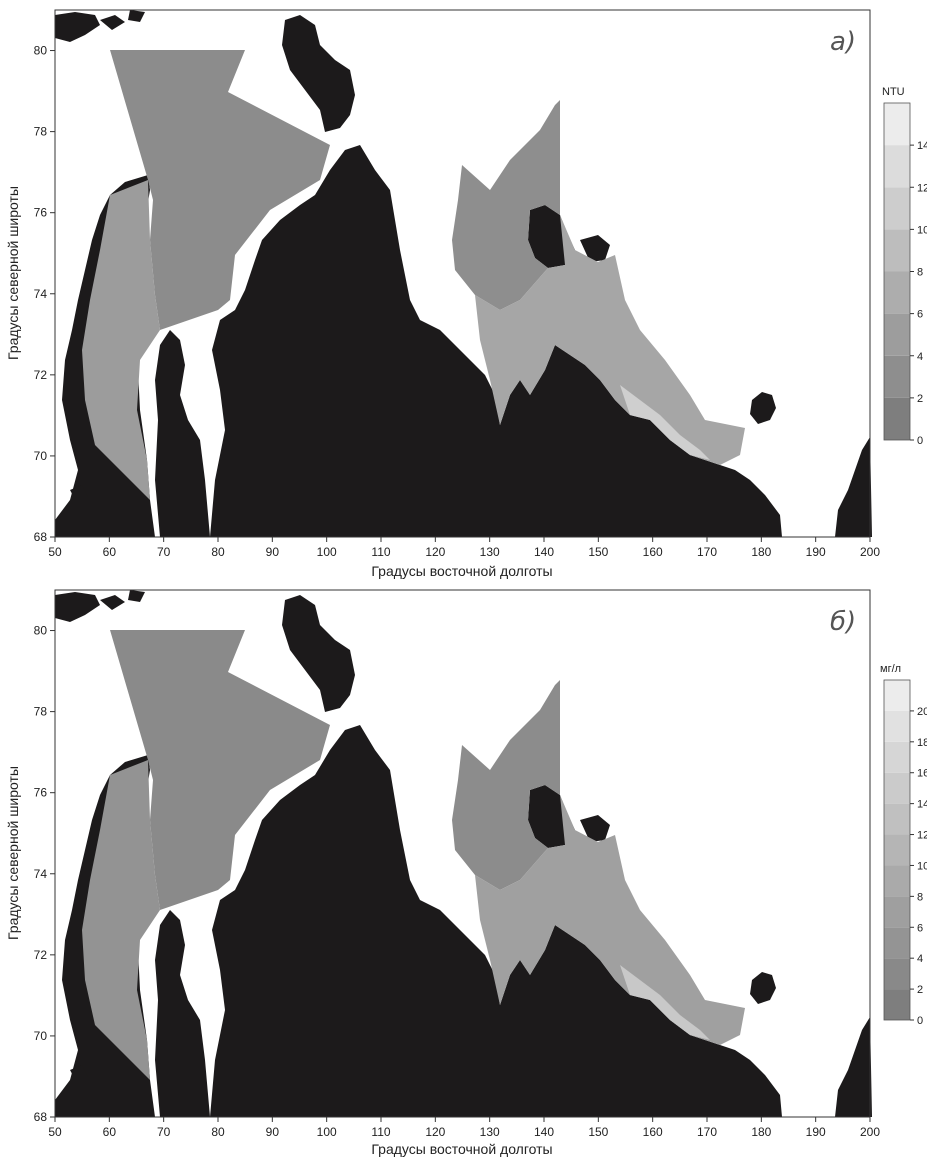 The width and height of the screenshot is (927, 1160). Describe the element at coordinates (41, 1117) in the screenshot. I see `y-tick-label: 68` at that location.